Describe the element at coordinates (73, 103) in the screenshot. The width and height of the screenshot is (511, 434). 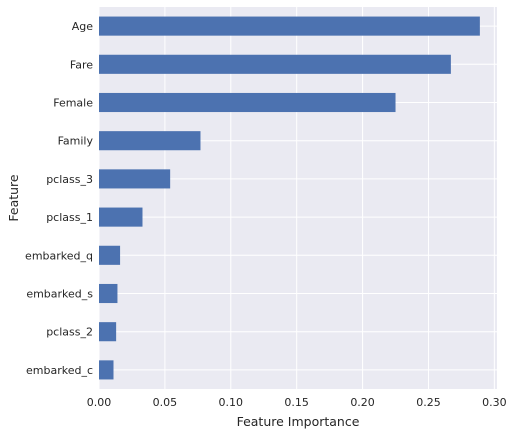
I see `y-tick-label: Female` at that location.